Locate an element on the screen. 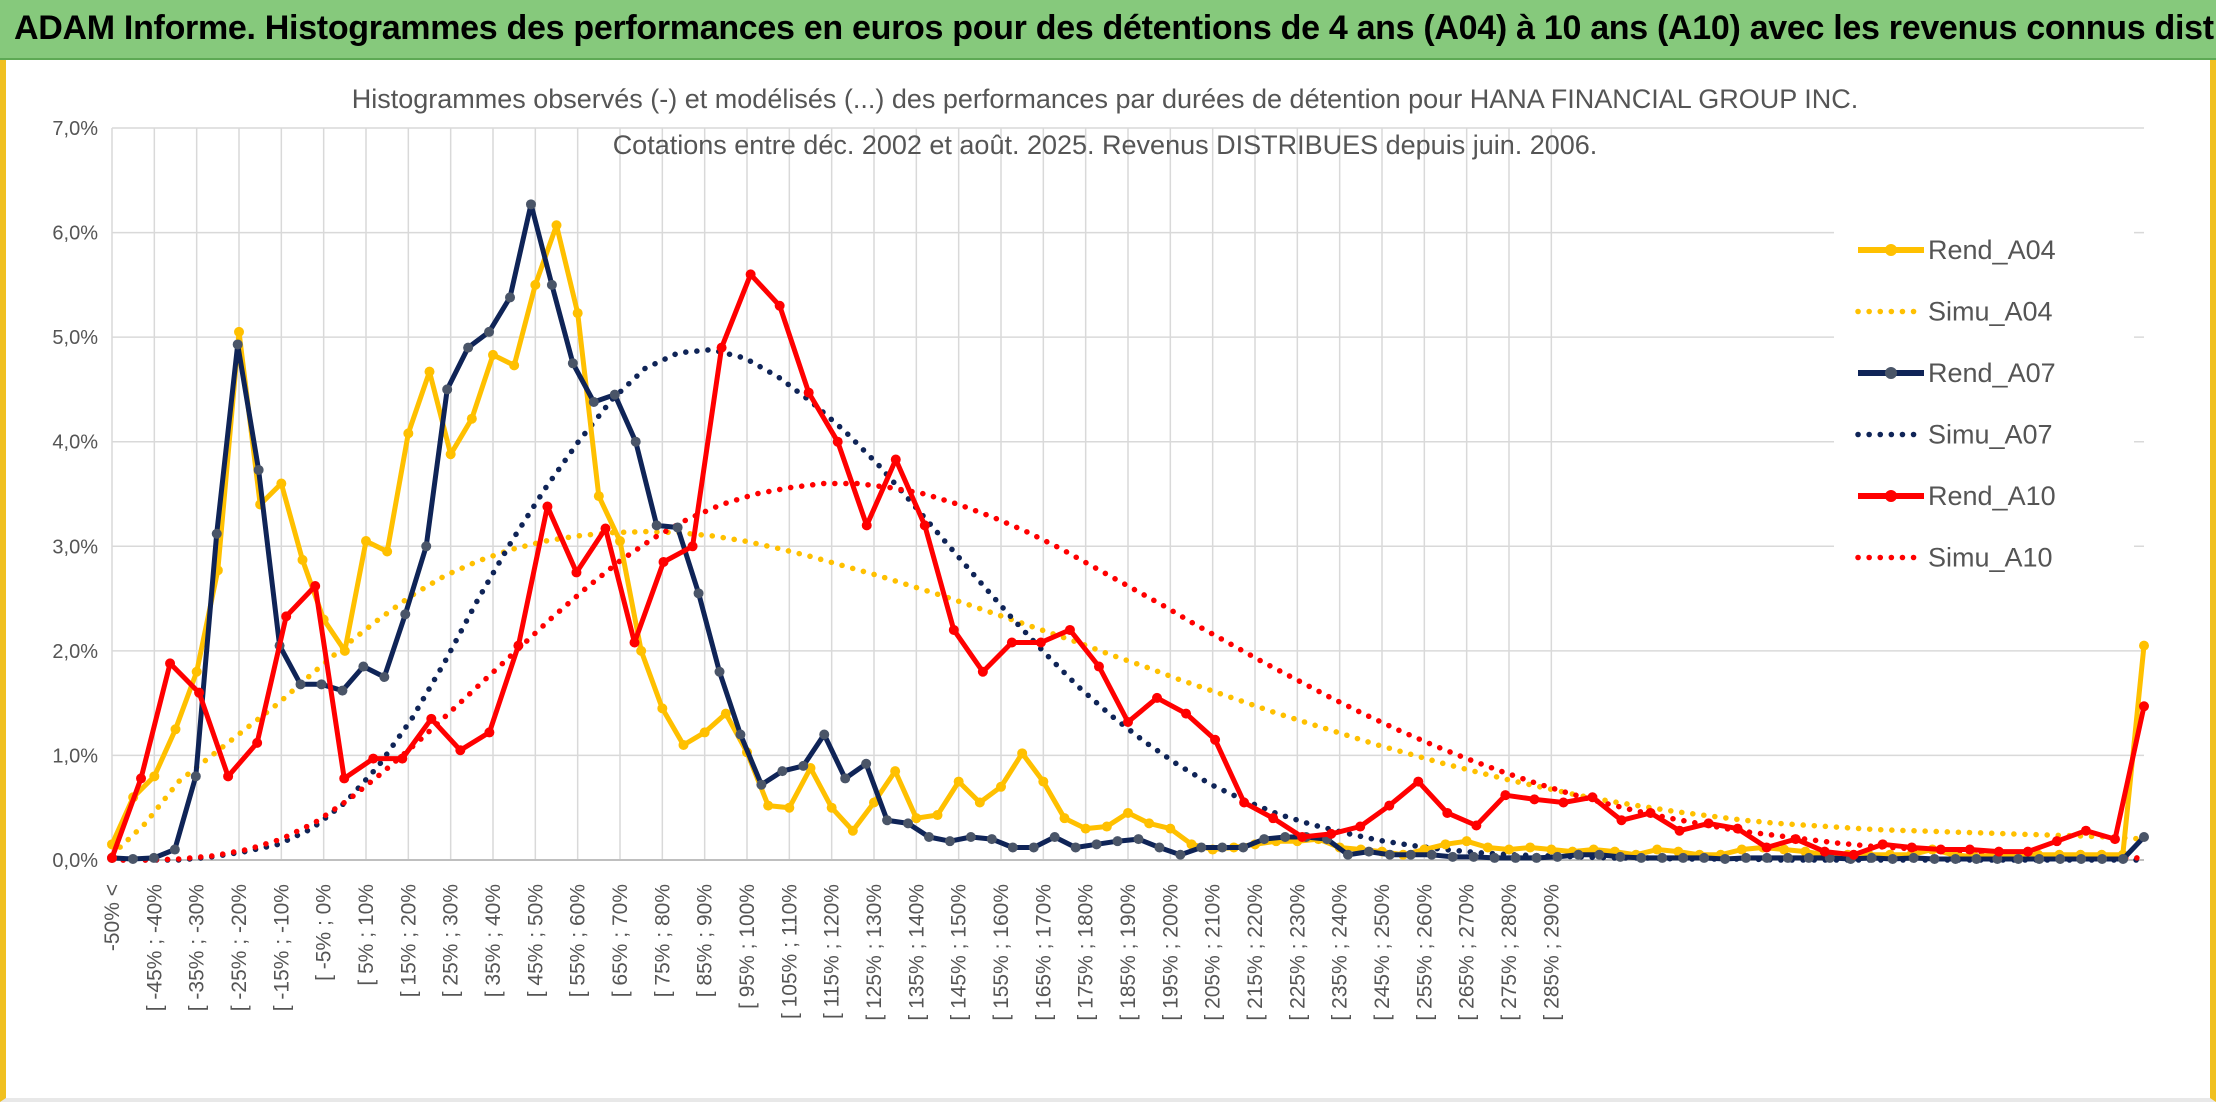 This screenshot has width=2216, height=1102. x-tick-label: [ 245% ; 250% is located at coordinates (1382, 952).